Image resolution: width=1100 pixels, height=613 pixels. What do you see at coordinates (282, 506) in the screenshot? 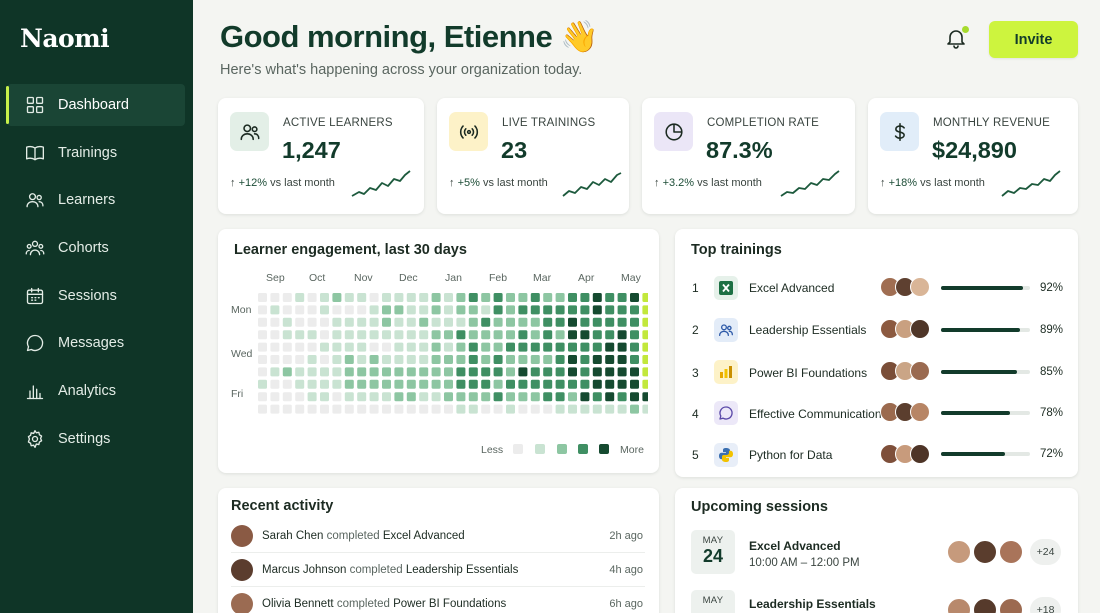
I see `recent-activity-title: Recent activity` at bounding box center [282, 506].